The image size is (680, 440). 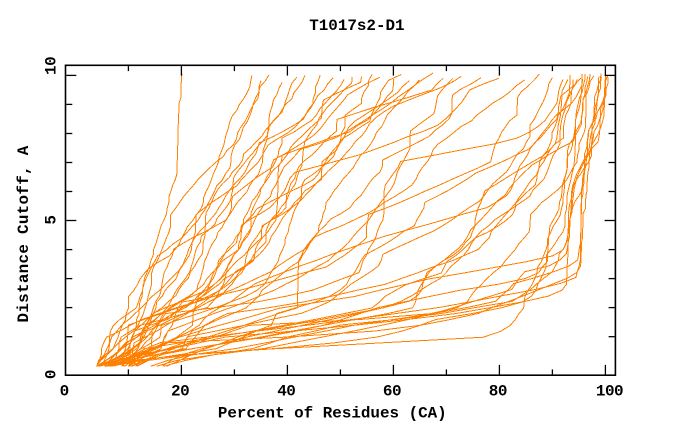 What do you see at coordinates (356, 26) in the screenshot?
I see `svg-text: T1017s2-D1` at bounding box center [356, 26].